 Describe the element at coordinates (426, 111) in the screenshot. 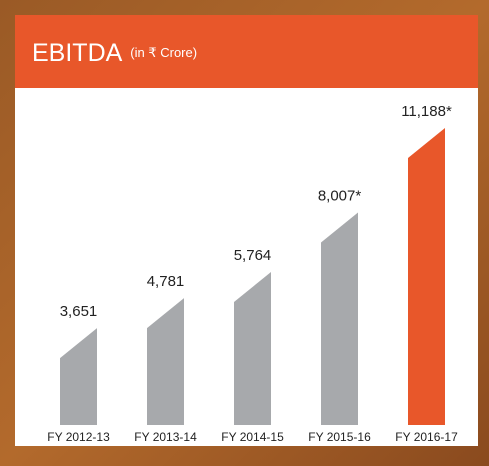

I see `value-label: 11,188*` at that location.